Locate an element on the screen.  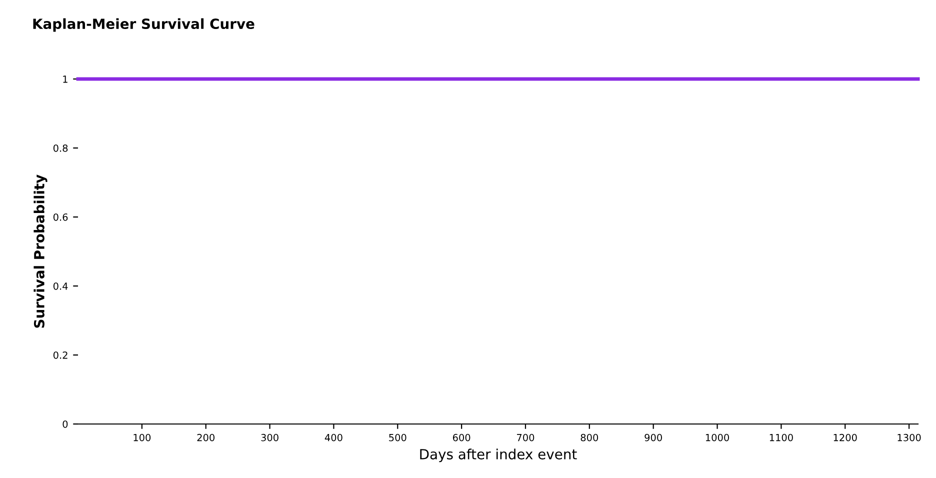
x-tick-label: 700 is located at coordinates (525, 438).